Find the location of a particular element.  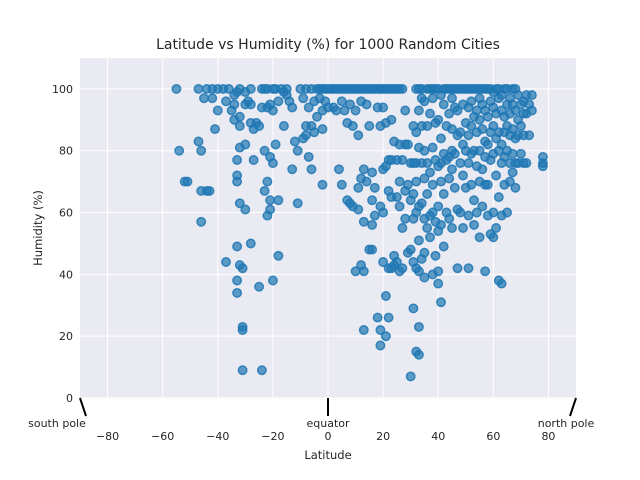

x-tick-label: 40 is located at coordinates (438, 436).